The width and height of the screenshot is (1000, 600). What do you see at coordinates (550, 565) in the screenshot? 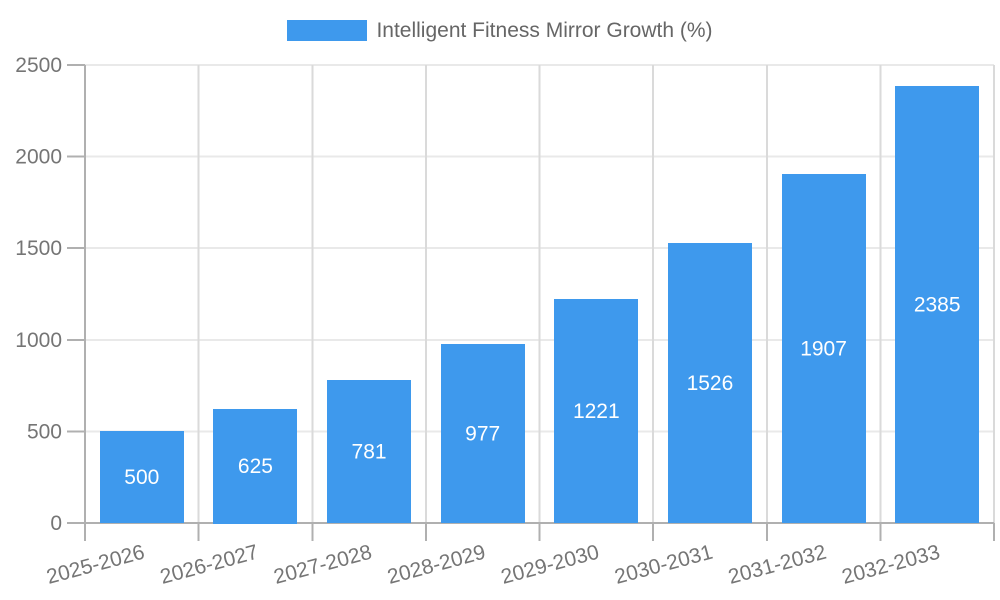
I see `x-tick-label: 2029-2030` at bounding box center [550, 565].